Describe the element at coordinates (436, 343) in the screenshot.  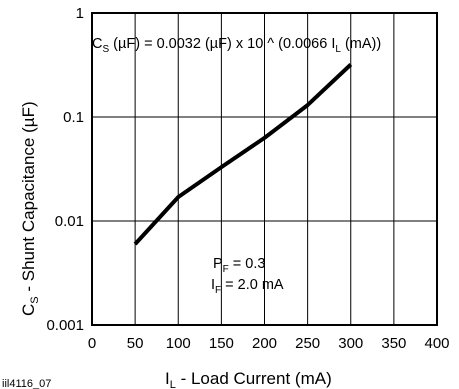
I see `x-tick-label: 400` at that location.